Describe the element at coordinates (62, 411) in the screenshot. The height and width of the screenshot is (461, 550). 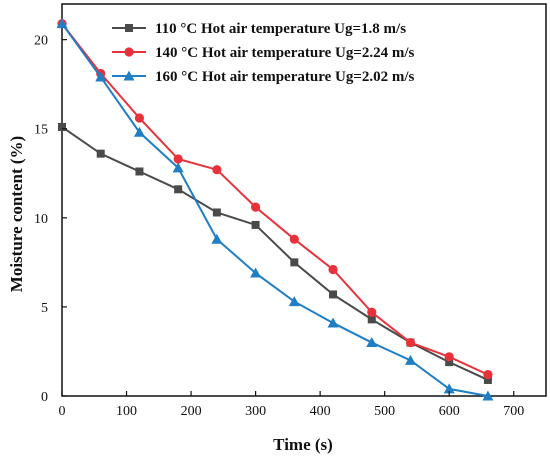
I see `x-tick-label: 0` at that location.